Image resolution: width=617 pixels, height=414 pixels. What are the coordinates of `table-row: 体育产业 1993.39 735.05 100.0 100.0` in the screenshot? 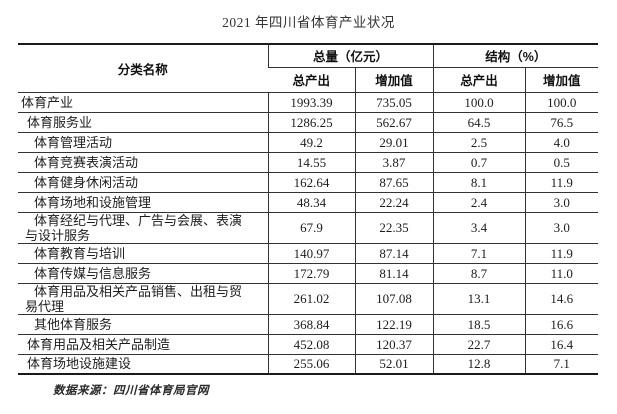 It's located at (308, 102).